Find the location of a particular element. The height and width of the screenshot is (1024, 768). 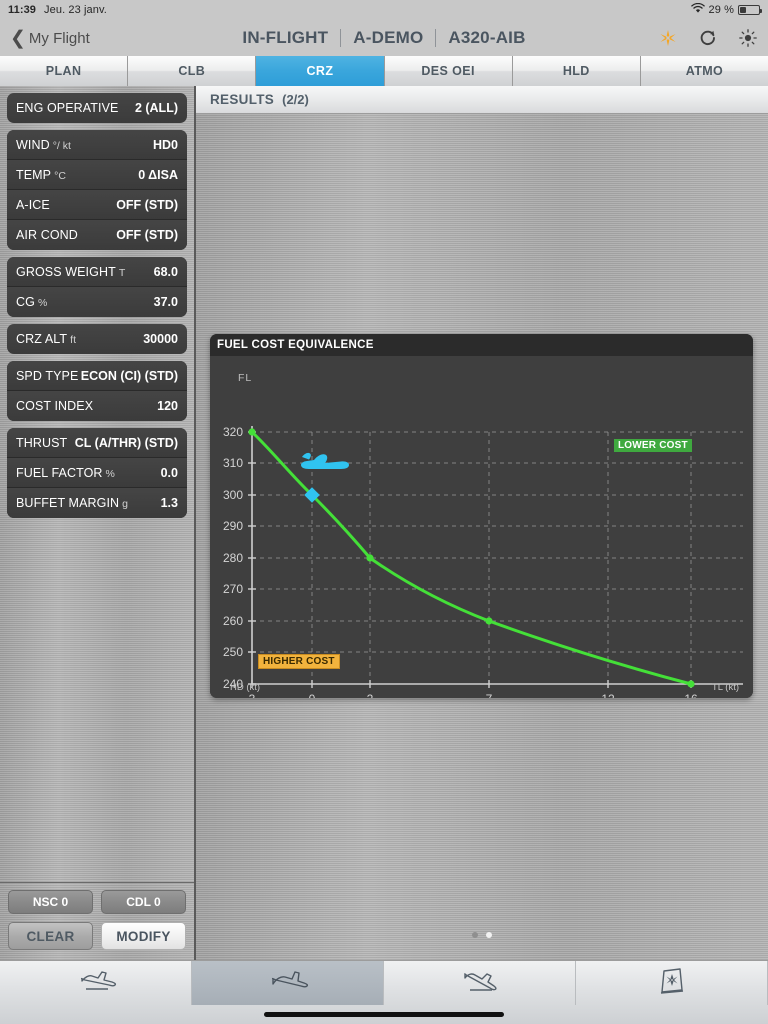

svg-text: 300 is located at coordinates (233, 495).